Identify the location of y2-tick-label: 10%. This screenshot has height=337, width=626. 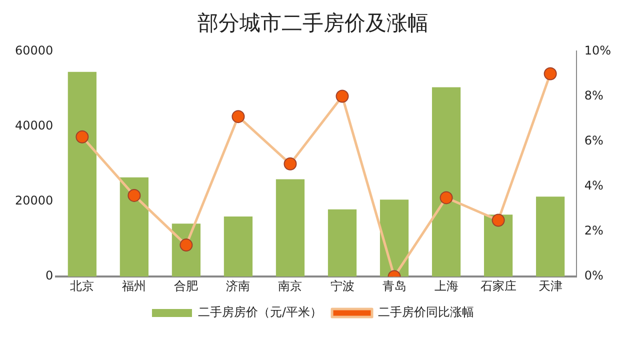
(597, 50).